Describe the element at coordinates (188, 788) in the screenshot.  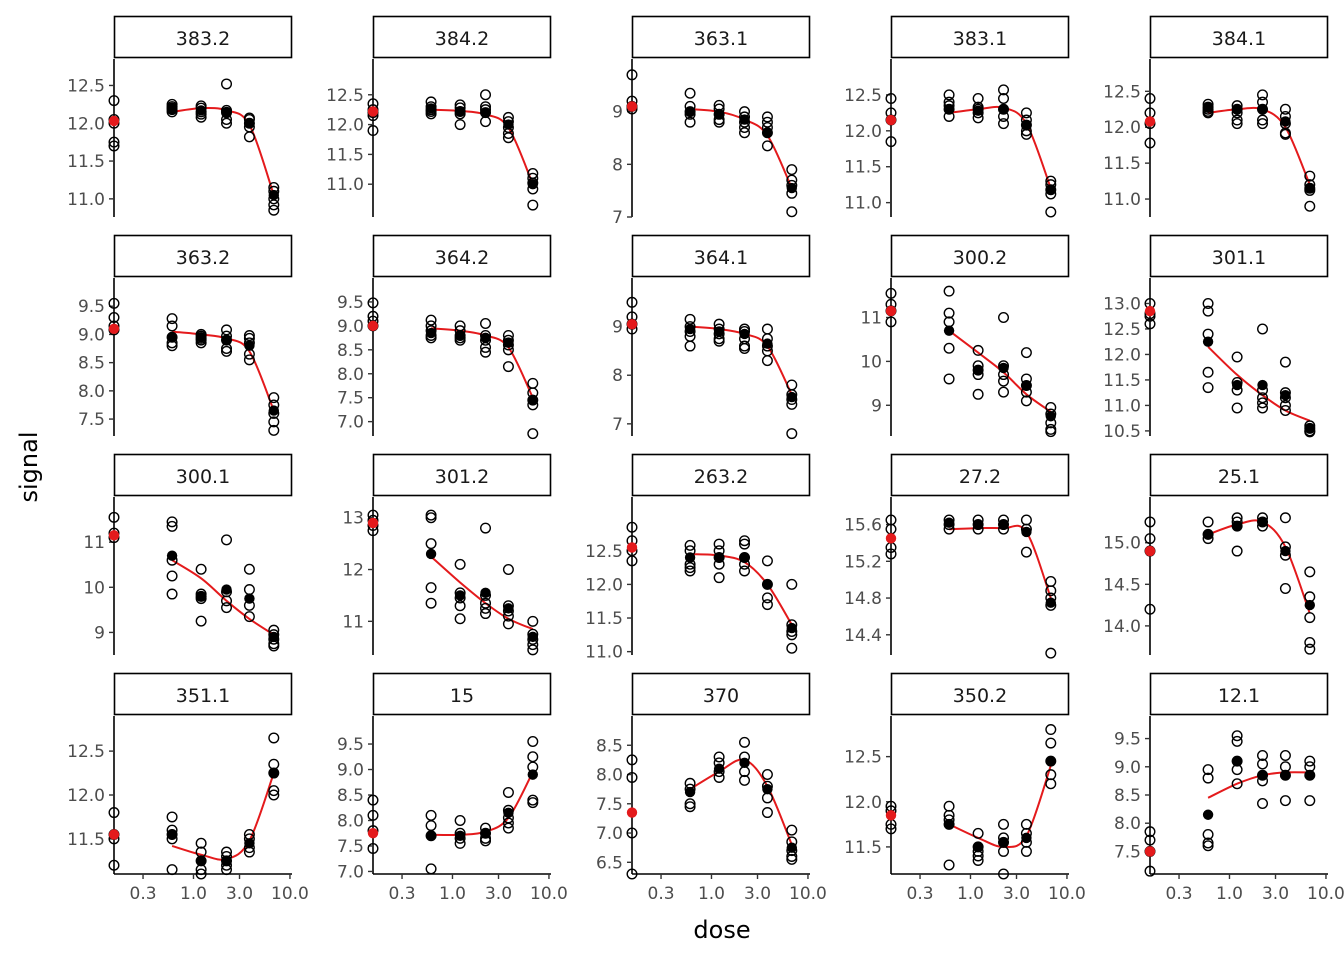
I see `facet-panel: 351.1 11.5 12.0 12.5 0.3 1.0 3.0 10.0` at that location.